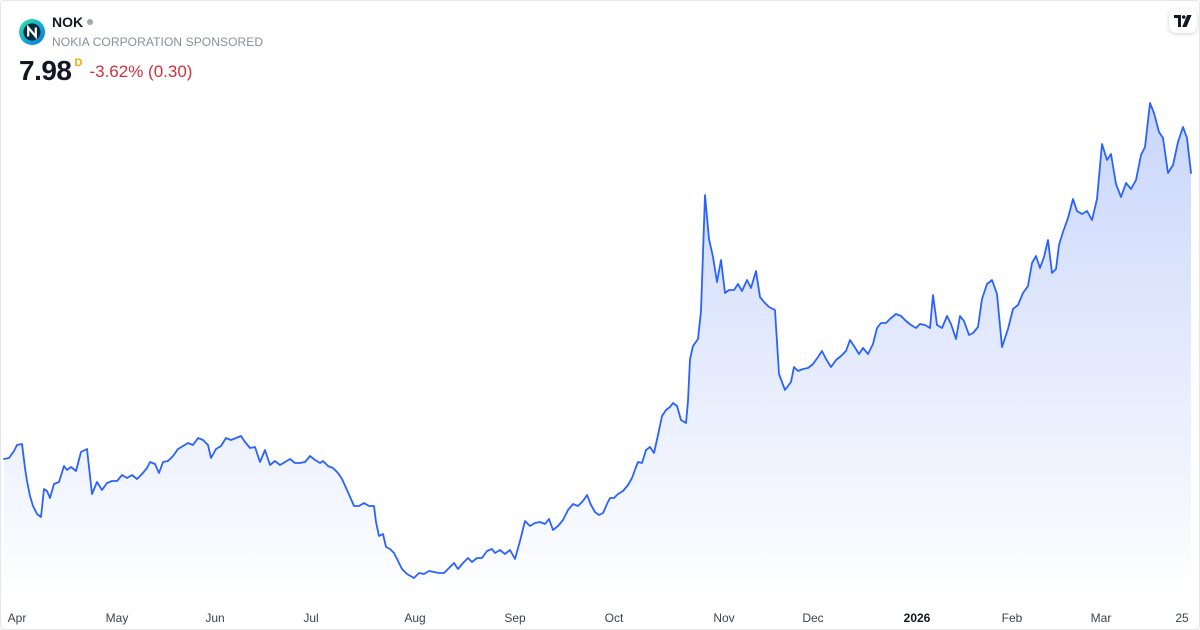 The width and height of the screenshot is (1200, 630). What do you see at coordinates (32, 32) in the screenshot?
I see `nokia-logo-icon` at bounding box center [32, 32].